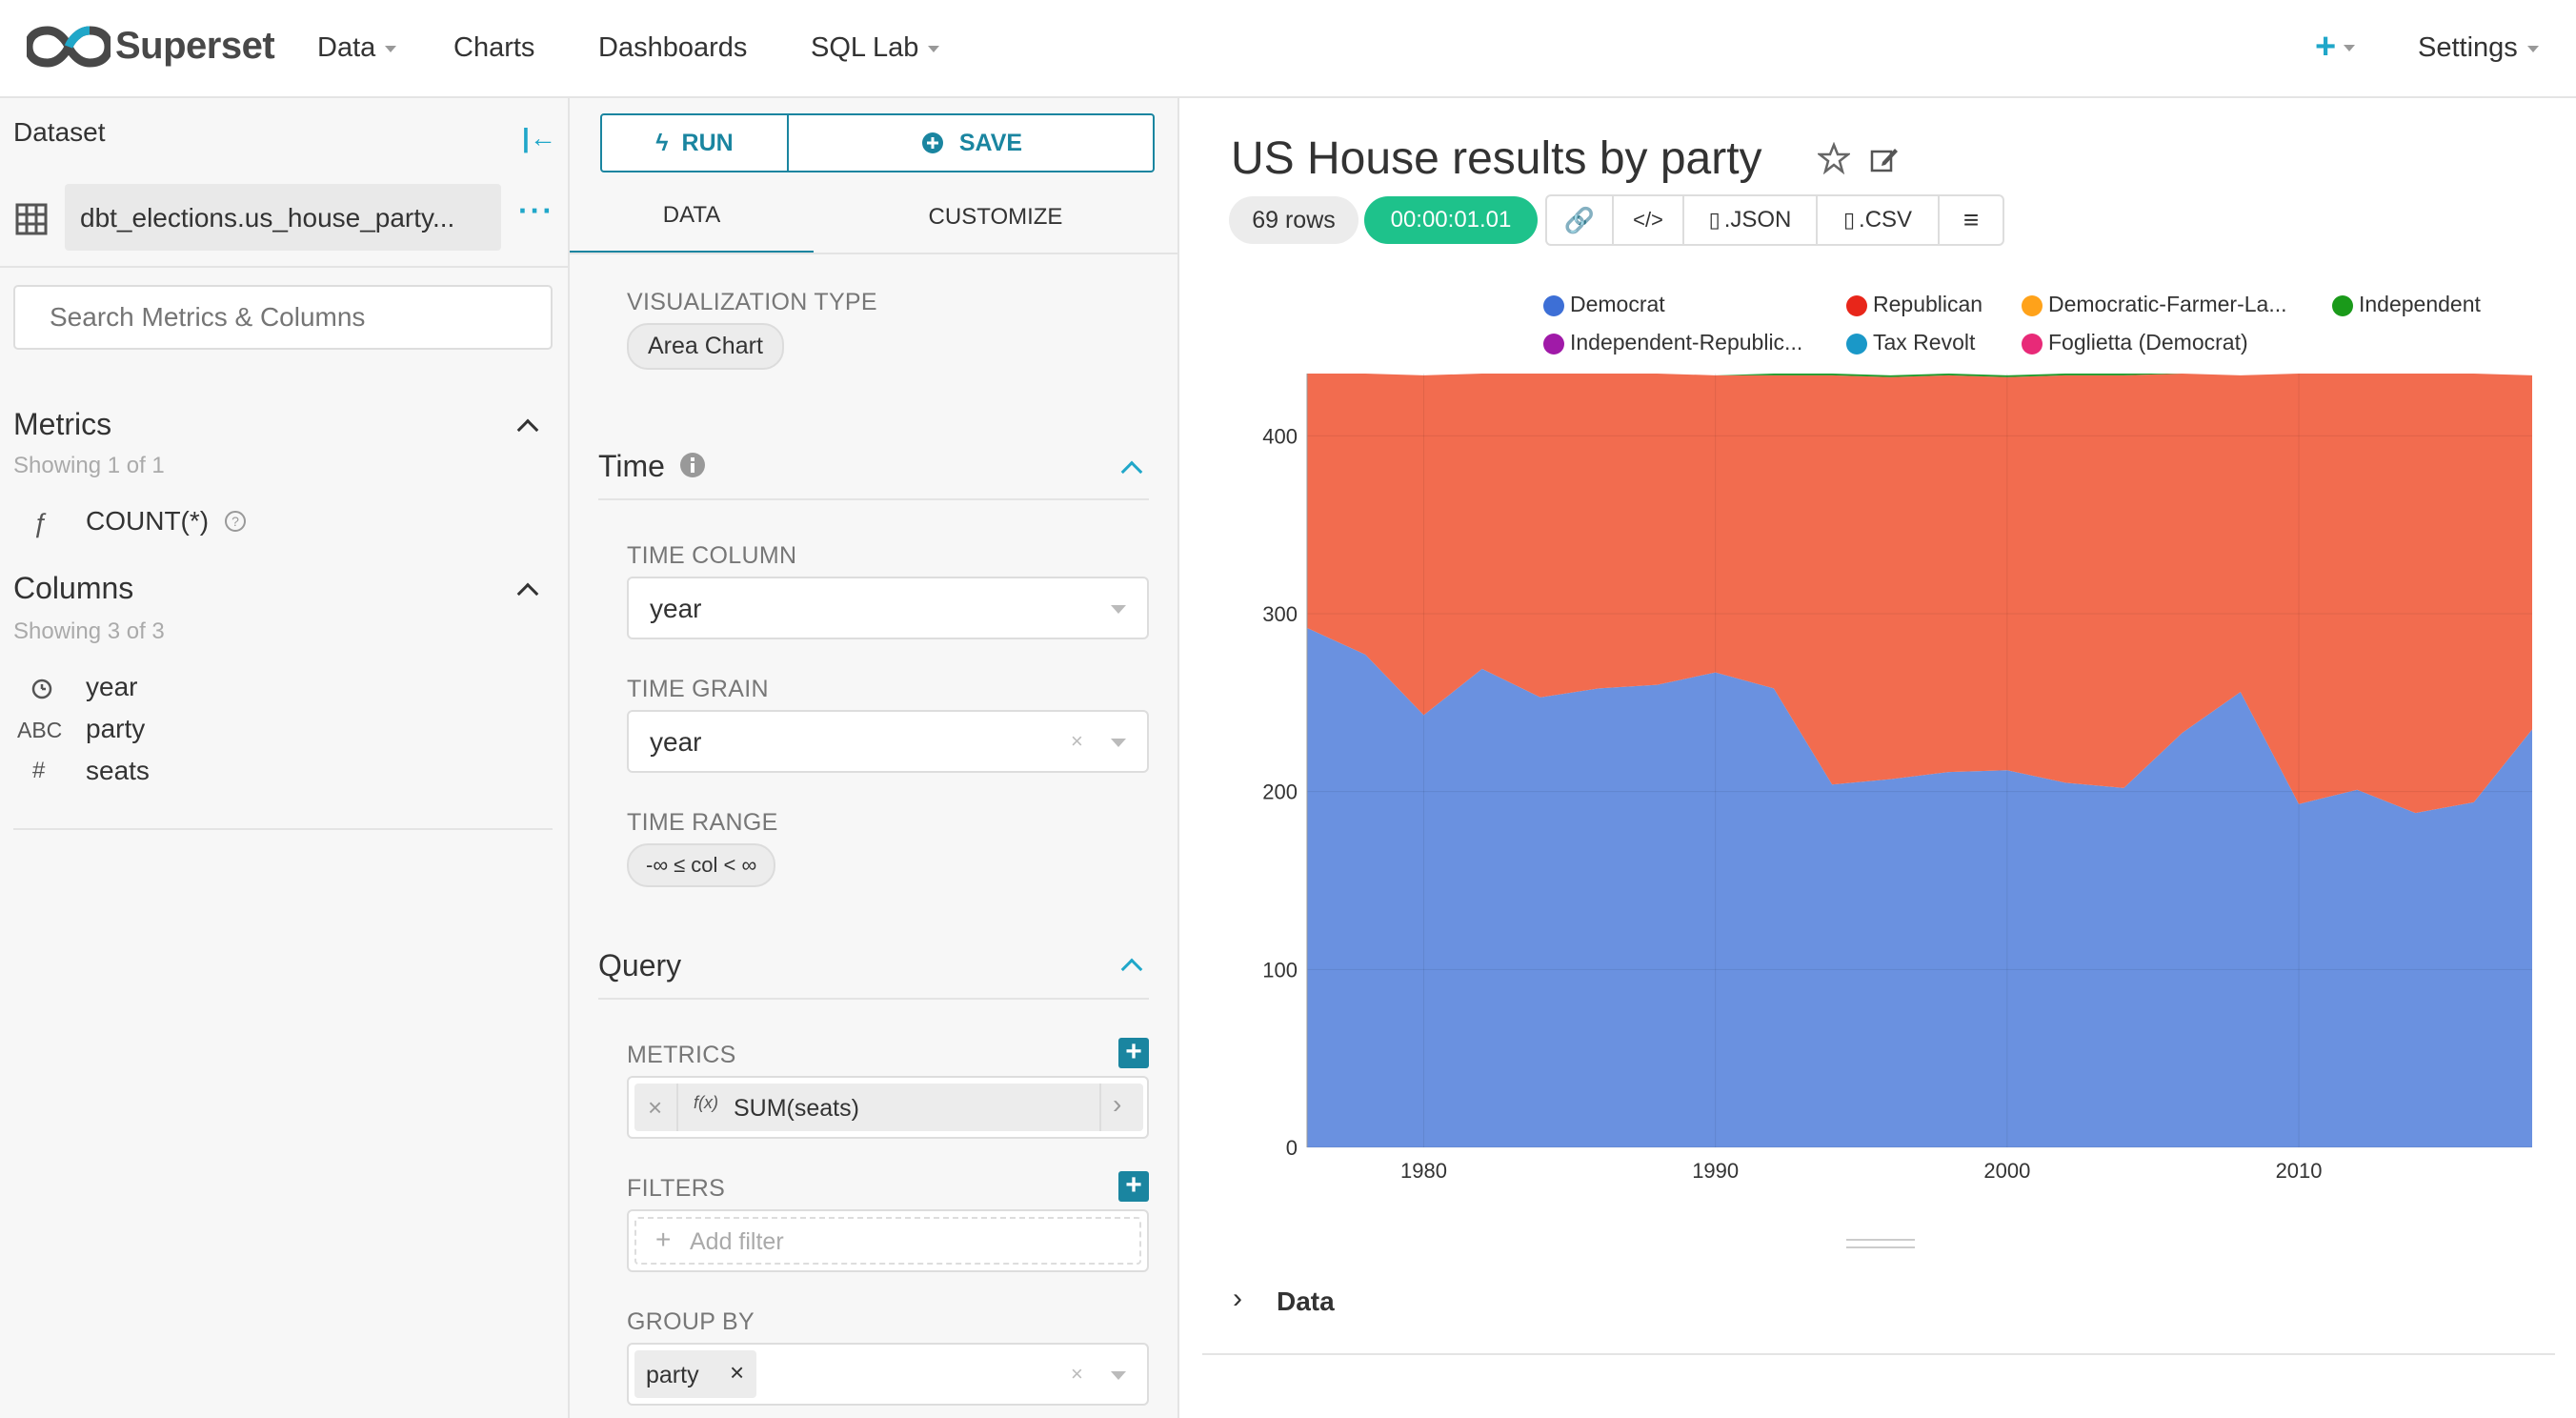 Image resolution: width=2576 pixels, height=1418 pixels. I want to click on add-filter-button: + Add filter, so click(887, 1241).